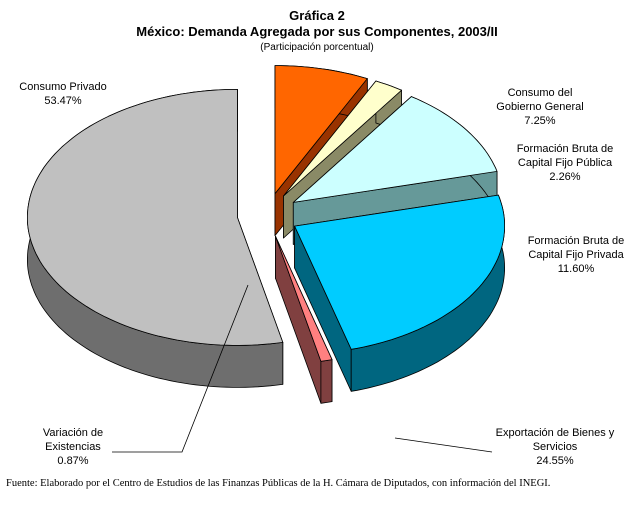 Image resolution: width=634 pixels, height=510 pixels. Describe the element at coordinates (317, 47) in the screenshot. I see `chart-note: (Participación porcentual)` at that location.